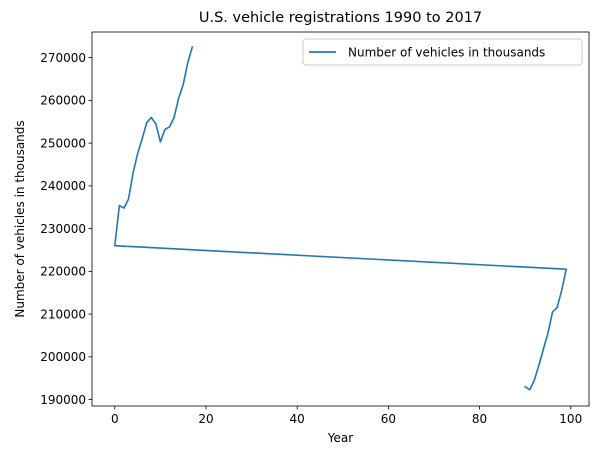 The height and width of the screenshot is (455, 598). I want to click on y-tick-label: 270000, so click(63, 58).